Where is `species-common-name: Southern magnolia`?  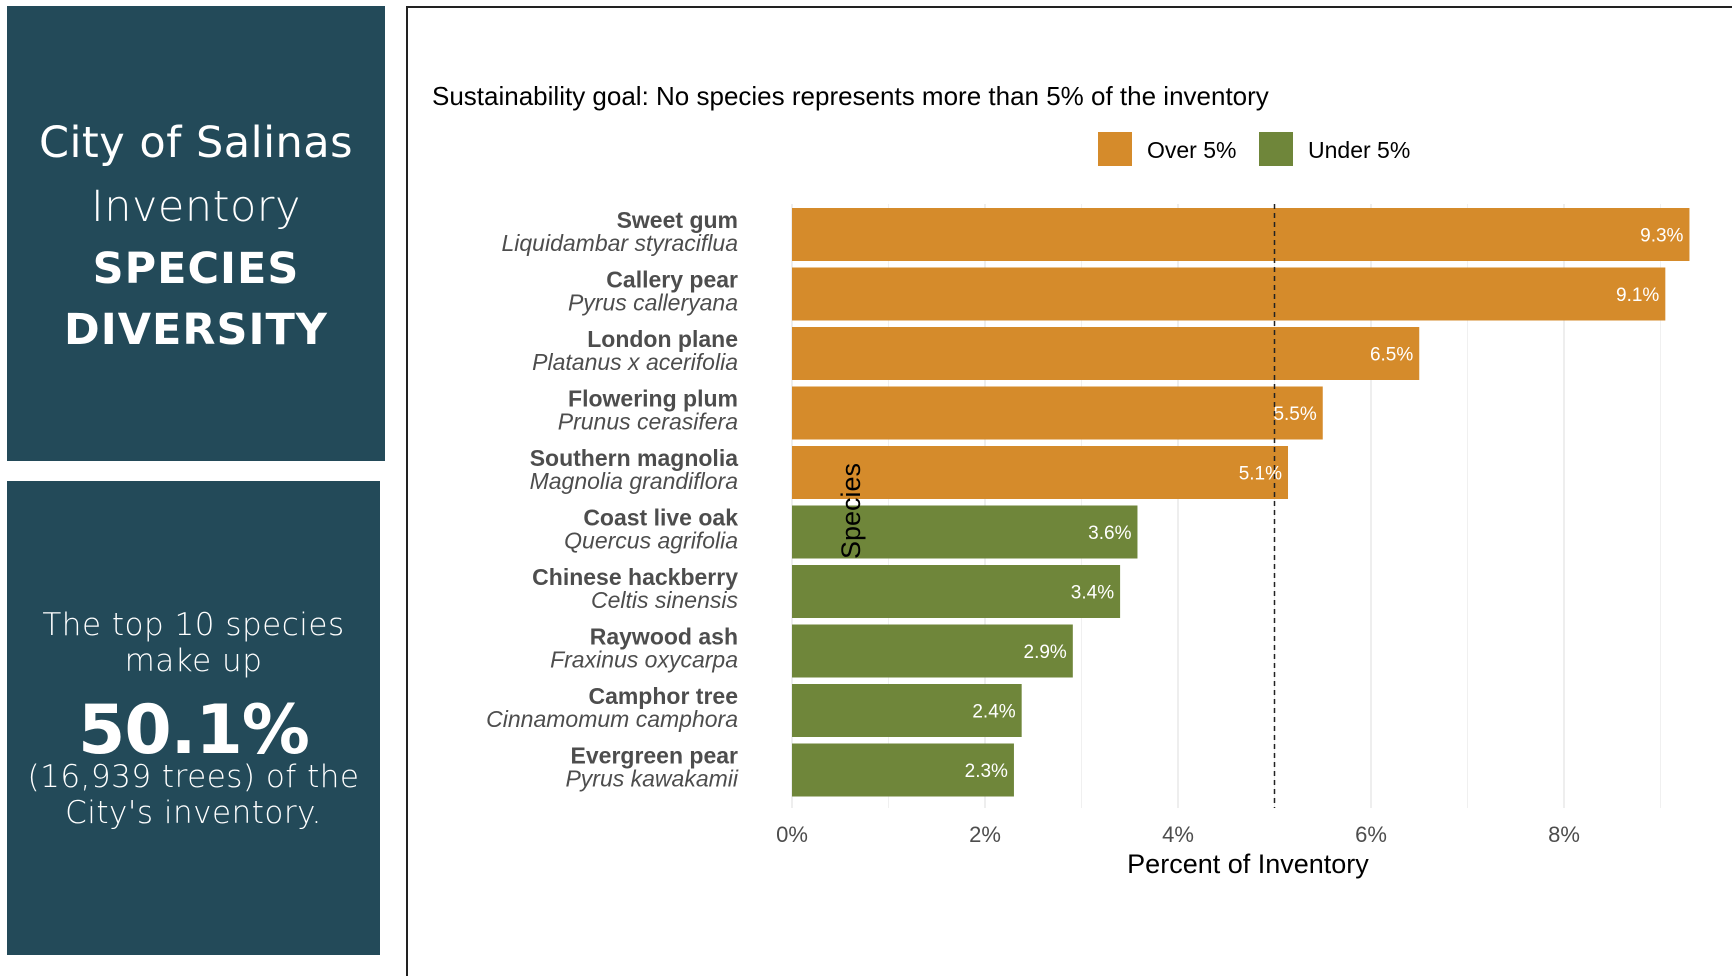 species-common-name: Southern magnolia is located at coordinates (634, 458).